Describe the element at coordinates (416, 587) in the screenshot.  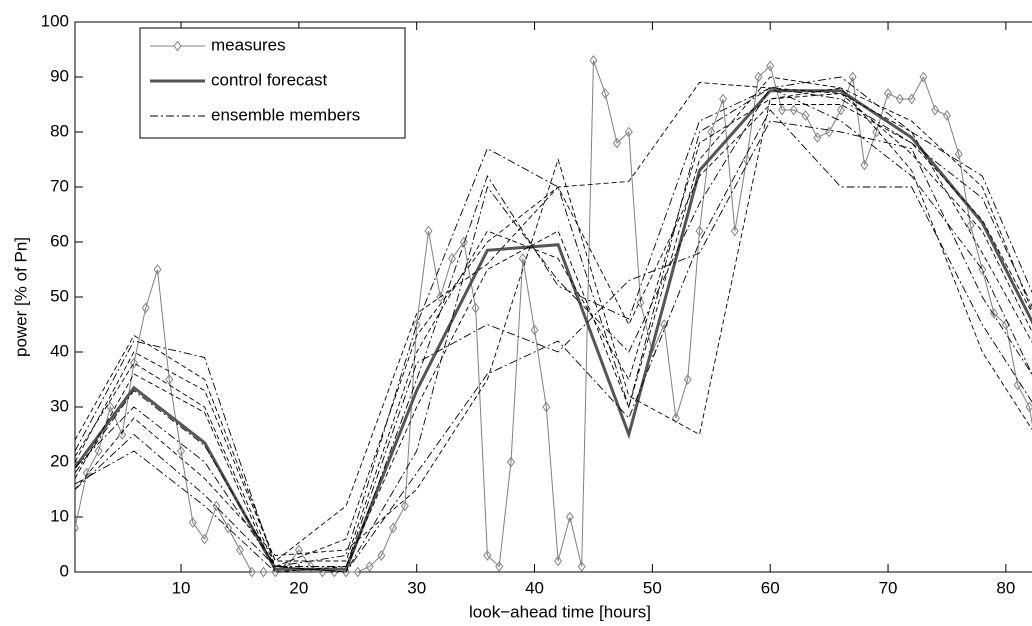
I see `x-tick-label: 30` at that location.